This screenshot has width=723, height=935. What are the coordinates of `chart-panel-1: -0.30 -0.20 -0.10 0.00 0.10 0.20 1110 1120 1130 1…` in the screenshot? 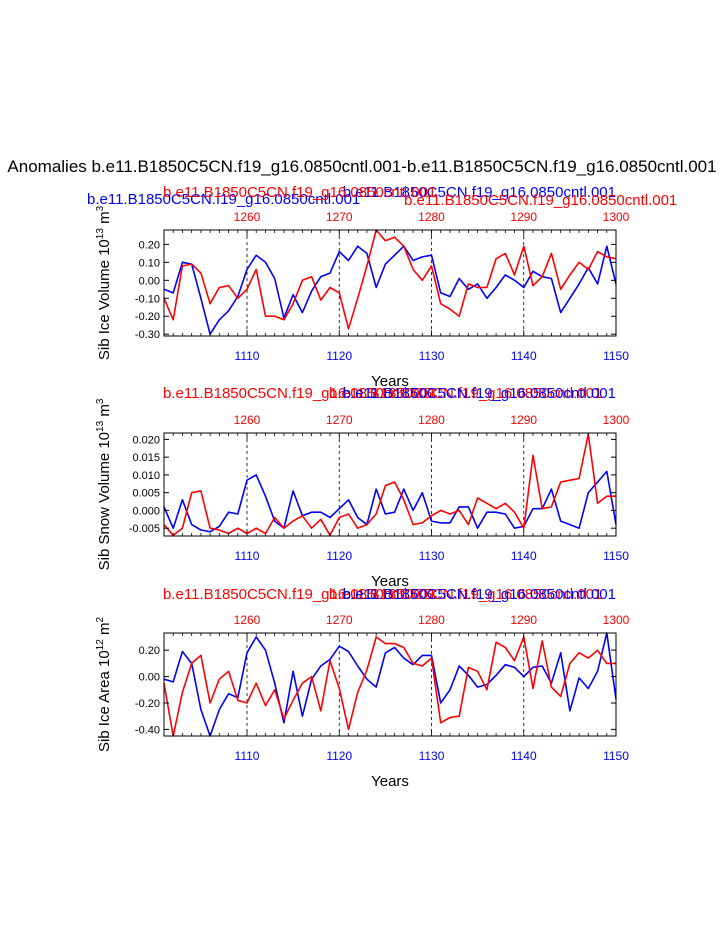 It's located at (362, 297).